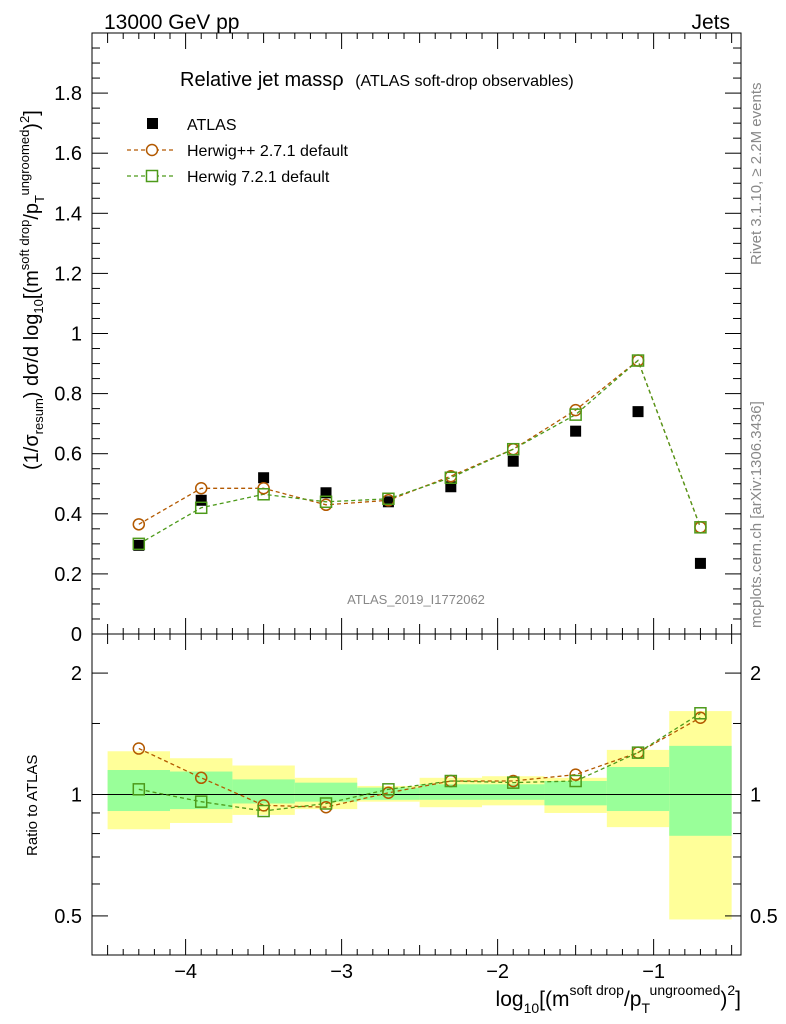 The width and height of the screenshot is (786, 1024). I want to click on main-y-tick-label: 1.6, so click(68, 154).